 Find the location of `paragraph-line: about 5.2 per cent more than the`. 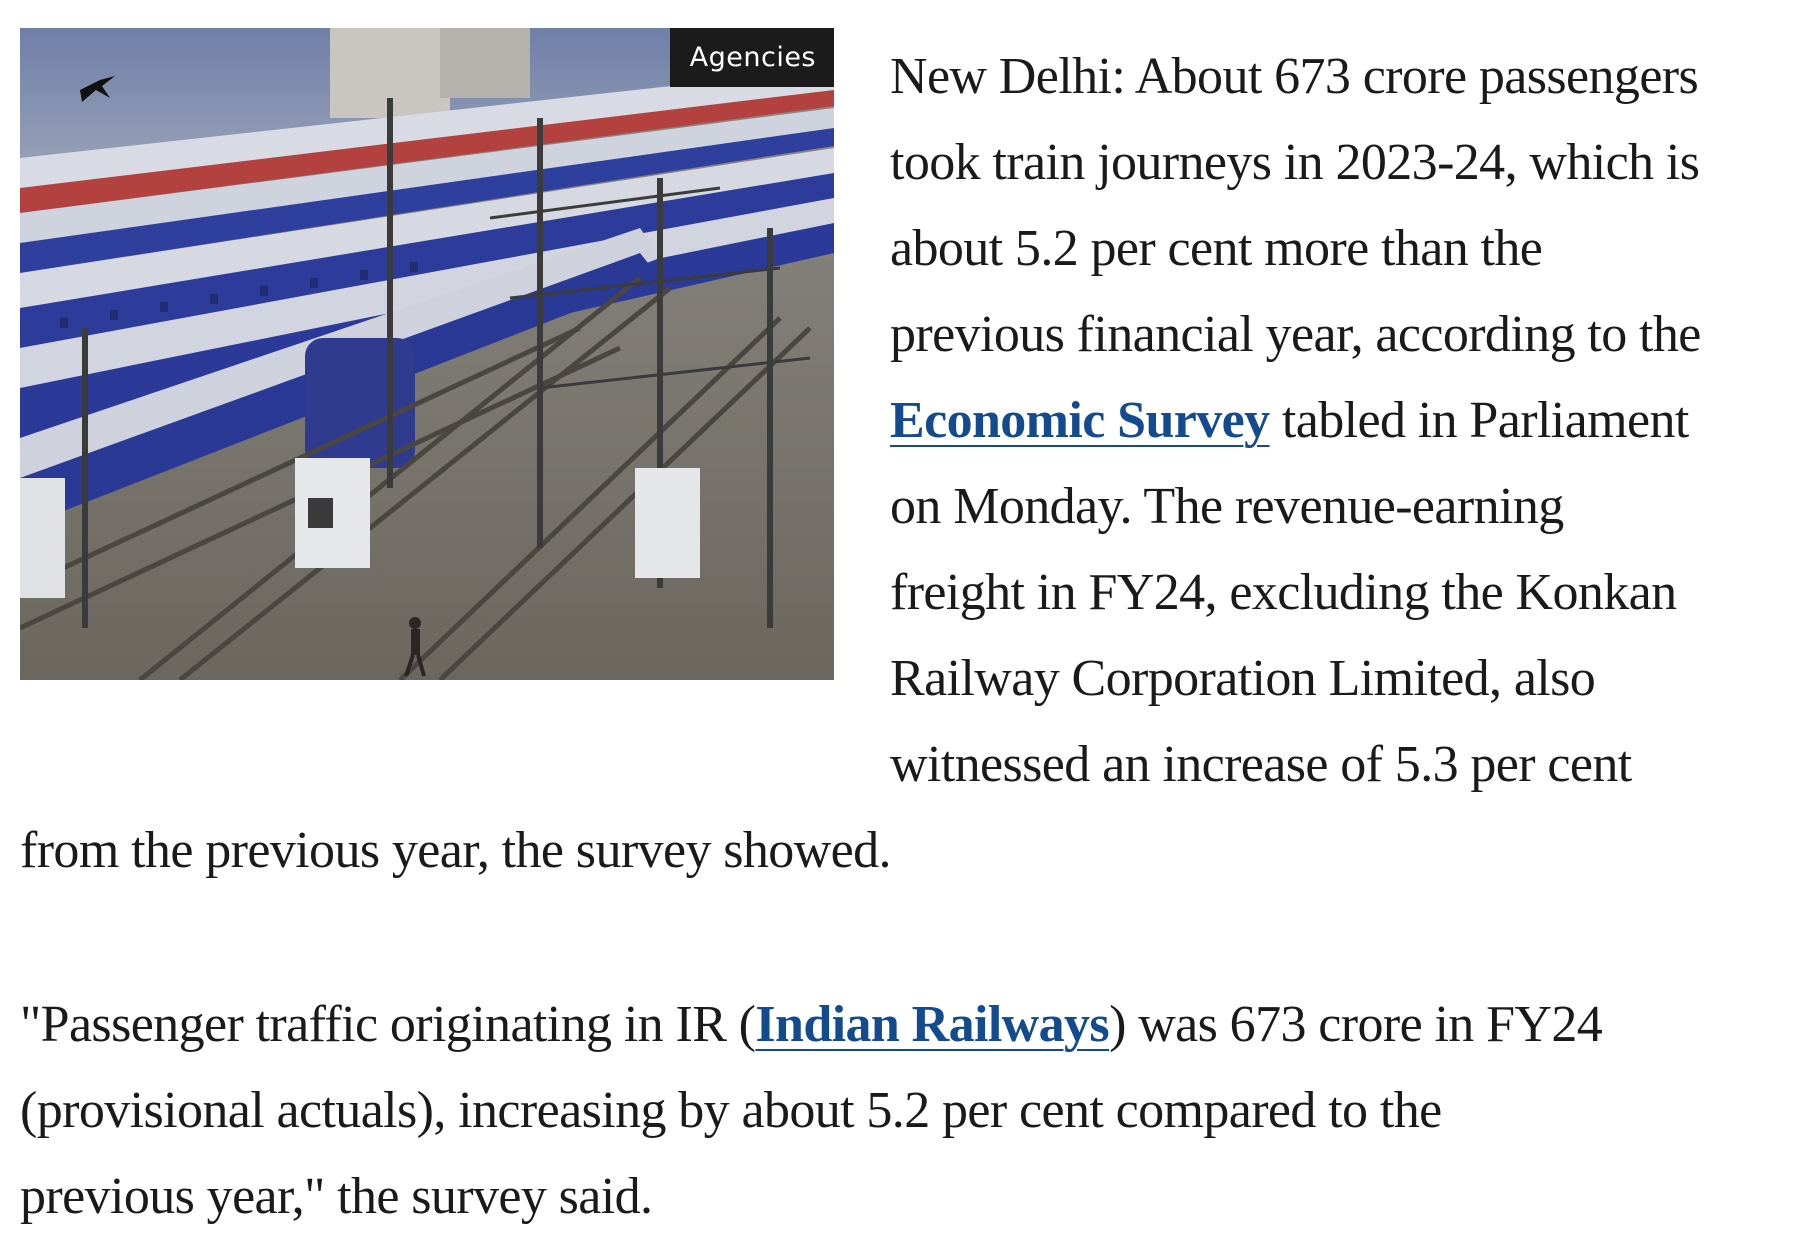

paragraph-line: about 5.2 per cent more than the is located at coordinates (1216, 248).